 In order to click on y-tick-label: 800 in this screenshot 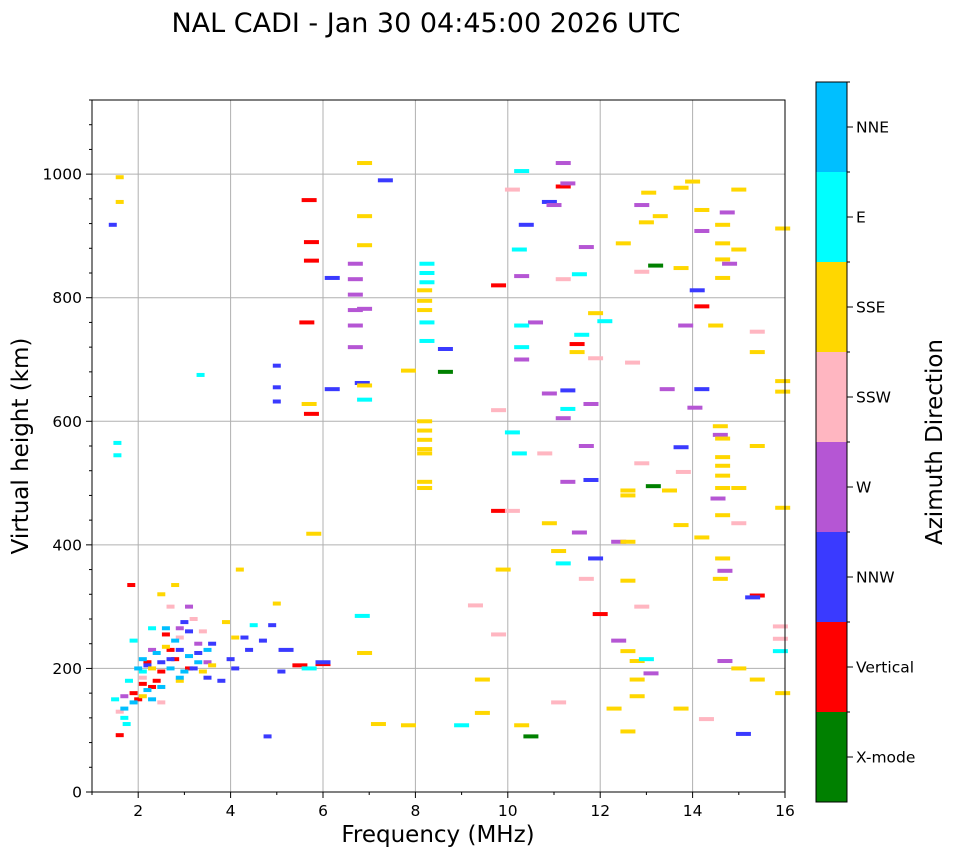, I will do `click(67, 298)`.